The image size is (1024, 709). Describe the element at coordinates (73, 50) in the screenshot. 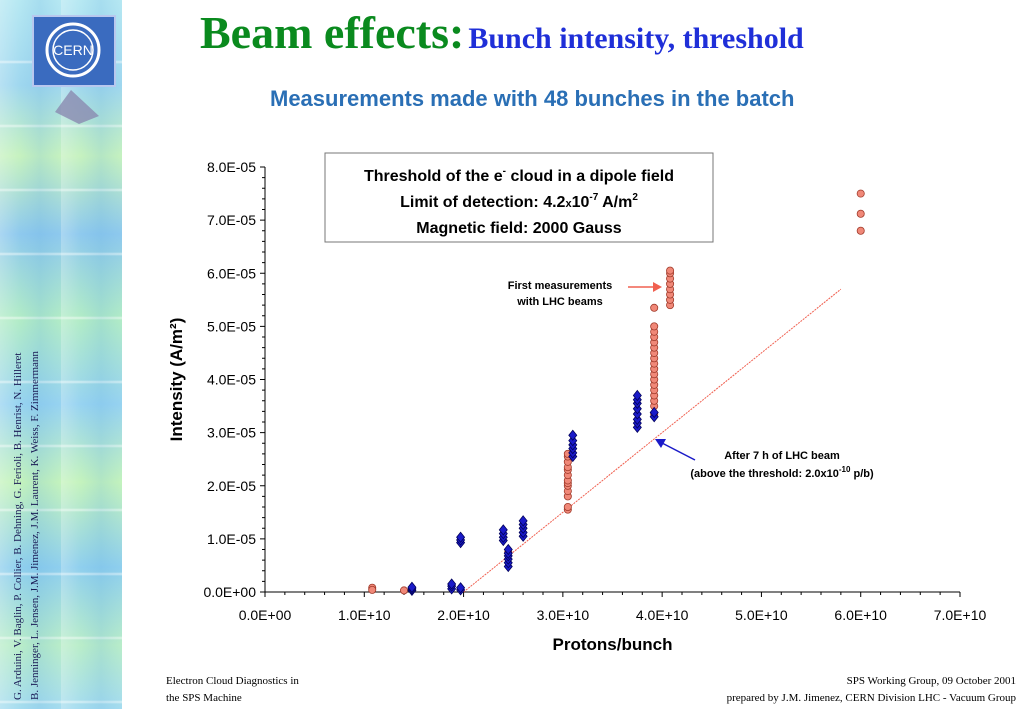

I see `logo-text: CERN` at that location.